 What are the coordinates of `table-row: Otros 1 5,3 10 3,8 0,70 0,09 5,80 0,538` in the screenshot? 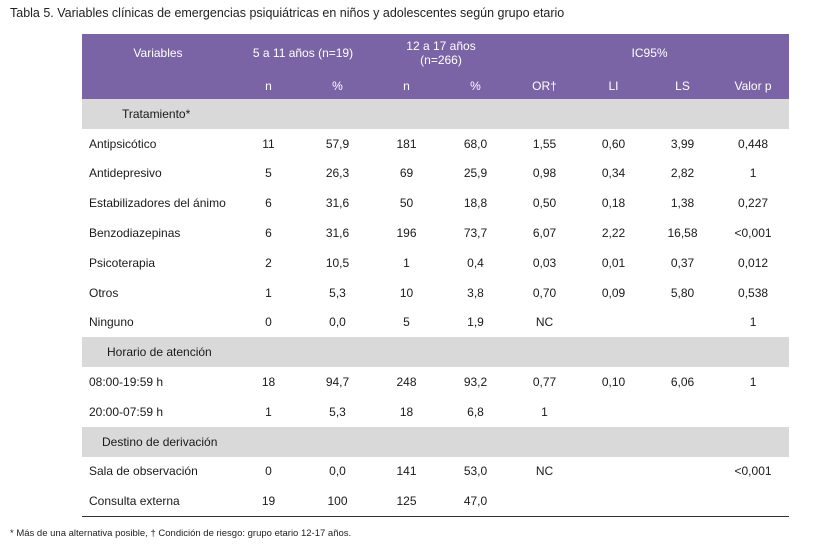 It's located at (435, 293).